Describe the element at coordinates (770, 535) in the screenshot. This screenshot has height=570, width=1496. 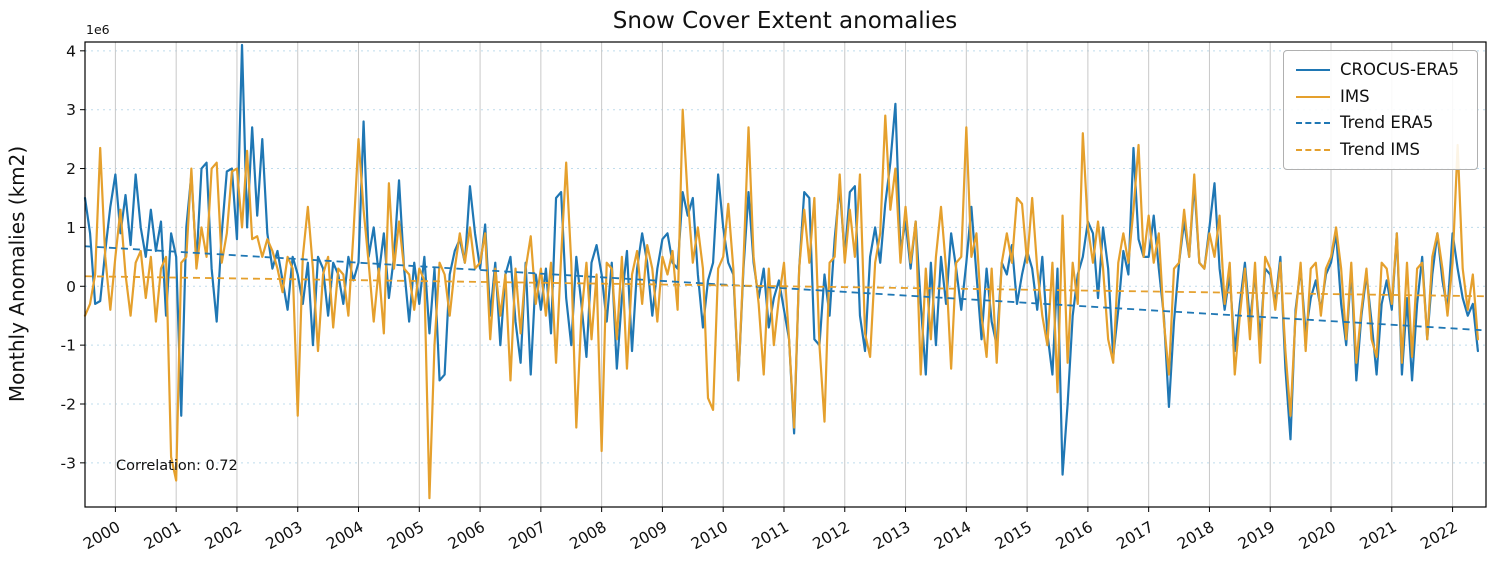
I see `x-tick-label: 2011` at that location.